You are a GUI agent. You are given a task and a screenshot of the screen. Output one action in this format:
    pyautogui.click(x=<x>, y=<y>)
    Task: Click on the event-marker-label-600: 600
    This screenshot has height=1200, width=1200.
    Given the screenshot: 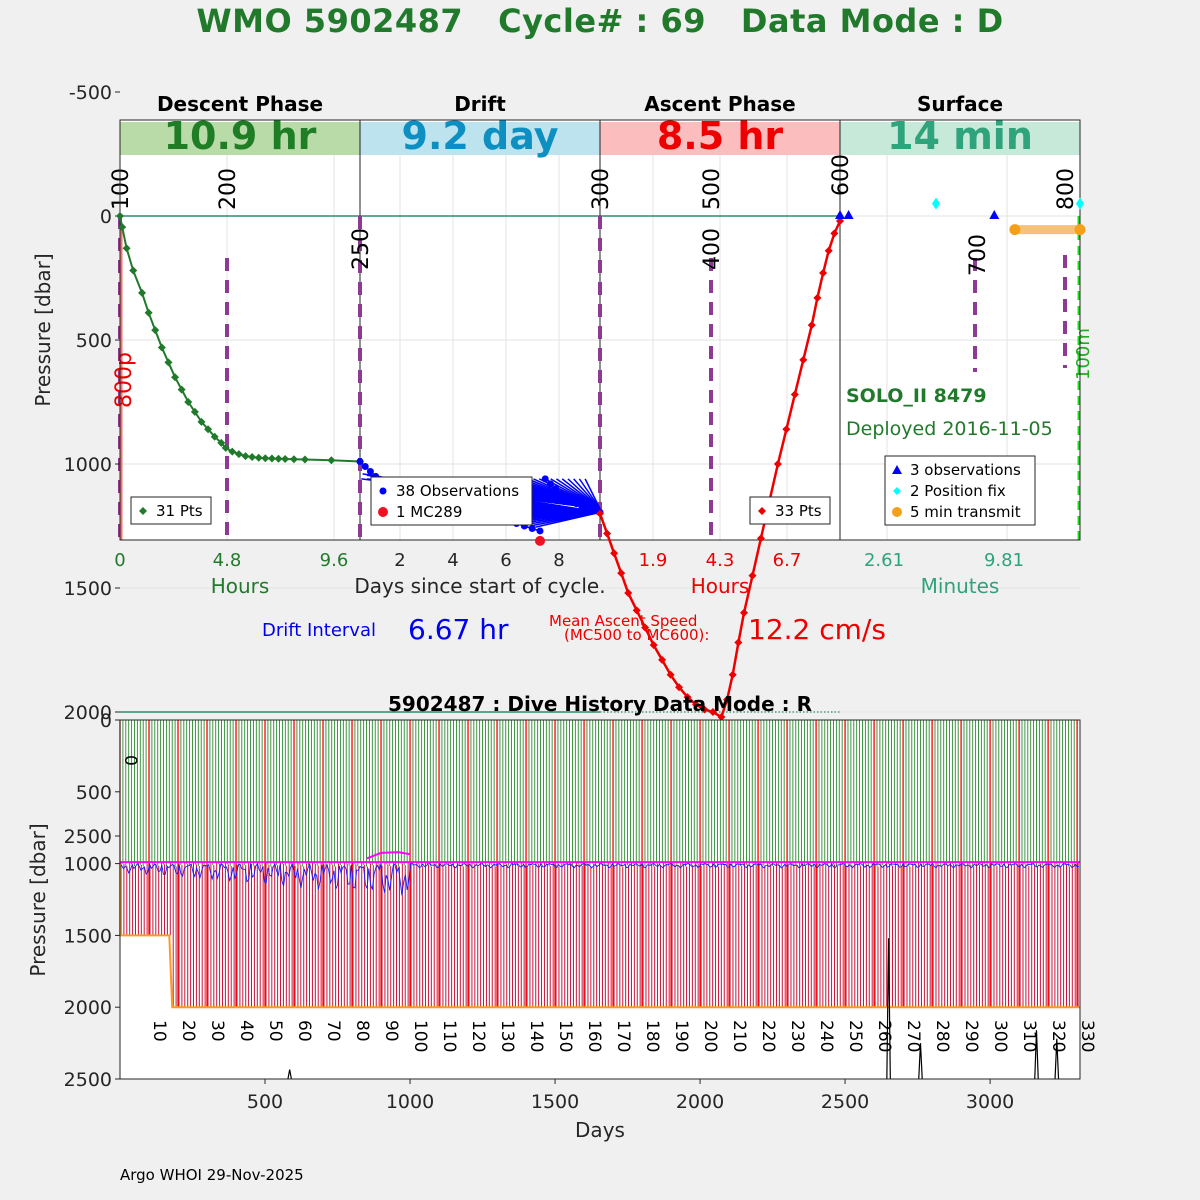 What is the action you would take?
    pyautogui.click(x=841, y=175)
    